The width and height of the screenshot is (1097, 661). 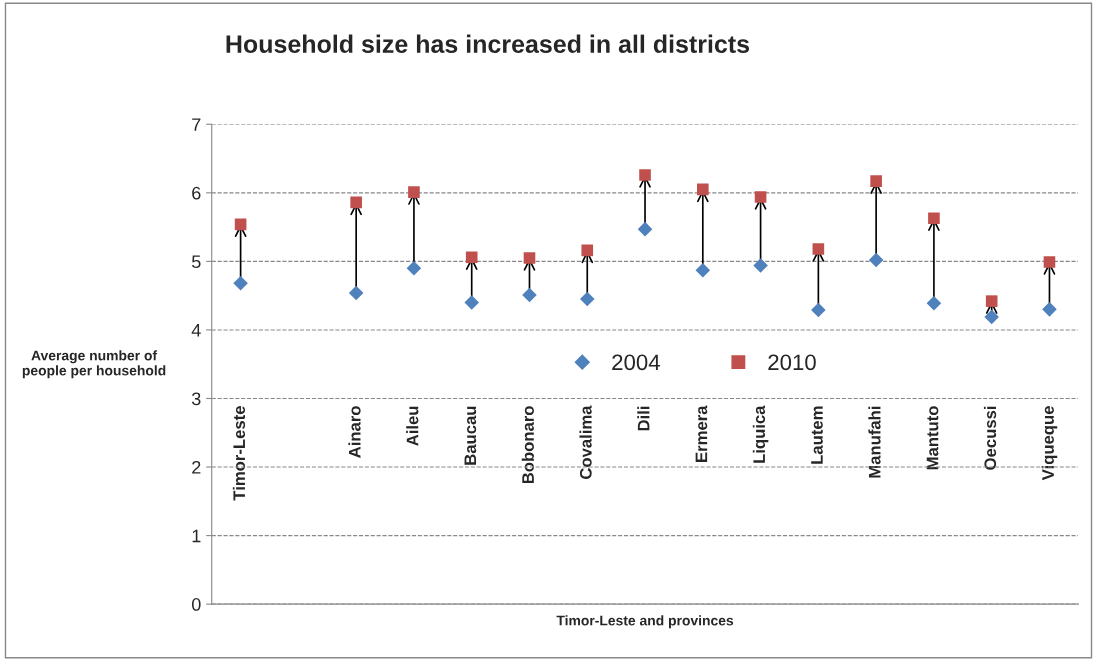 What do you see at coordinates (645, 622) in the screenshot?
I see `x-axis-title: Timor-Leste and provinces` at bounding box center [645, 622].